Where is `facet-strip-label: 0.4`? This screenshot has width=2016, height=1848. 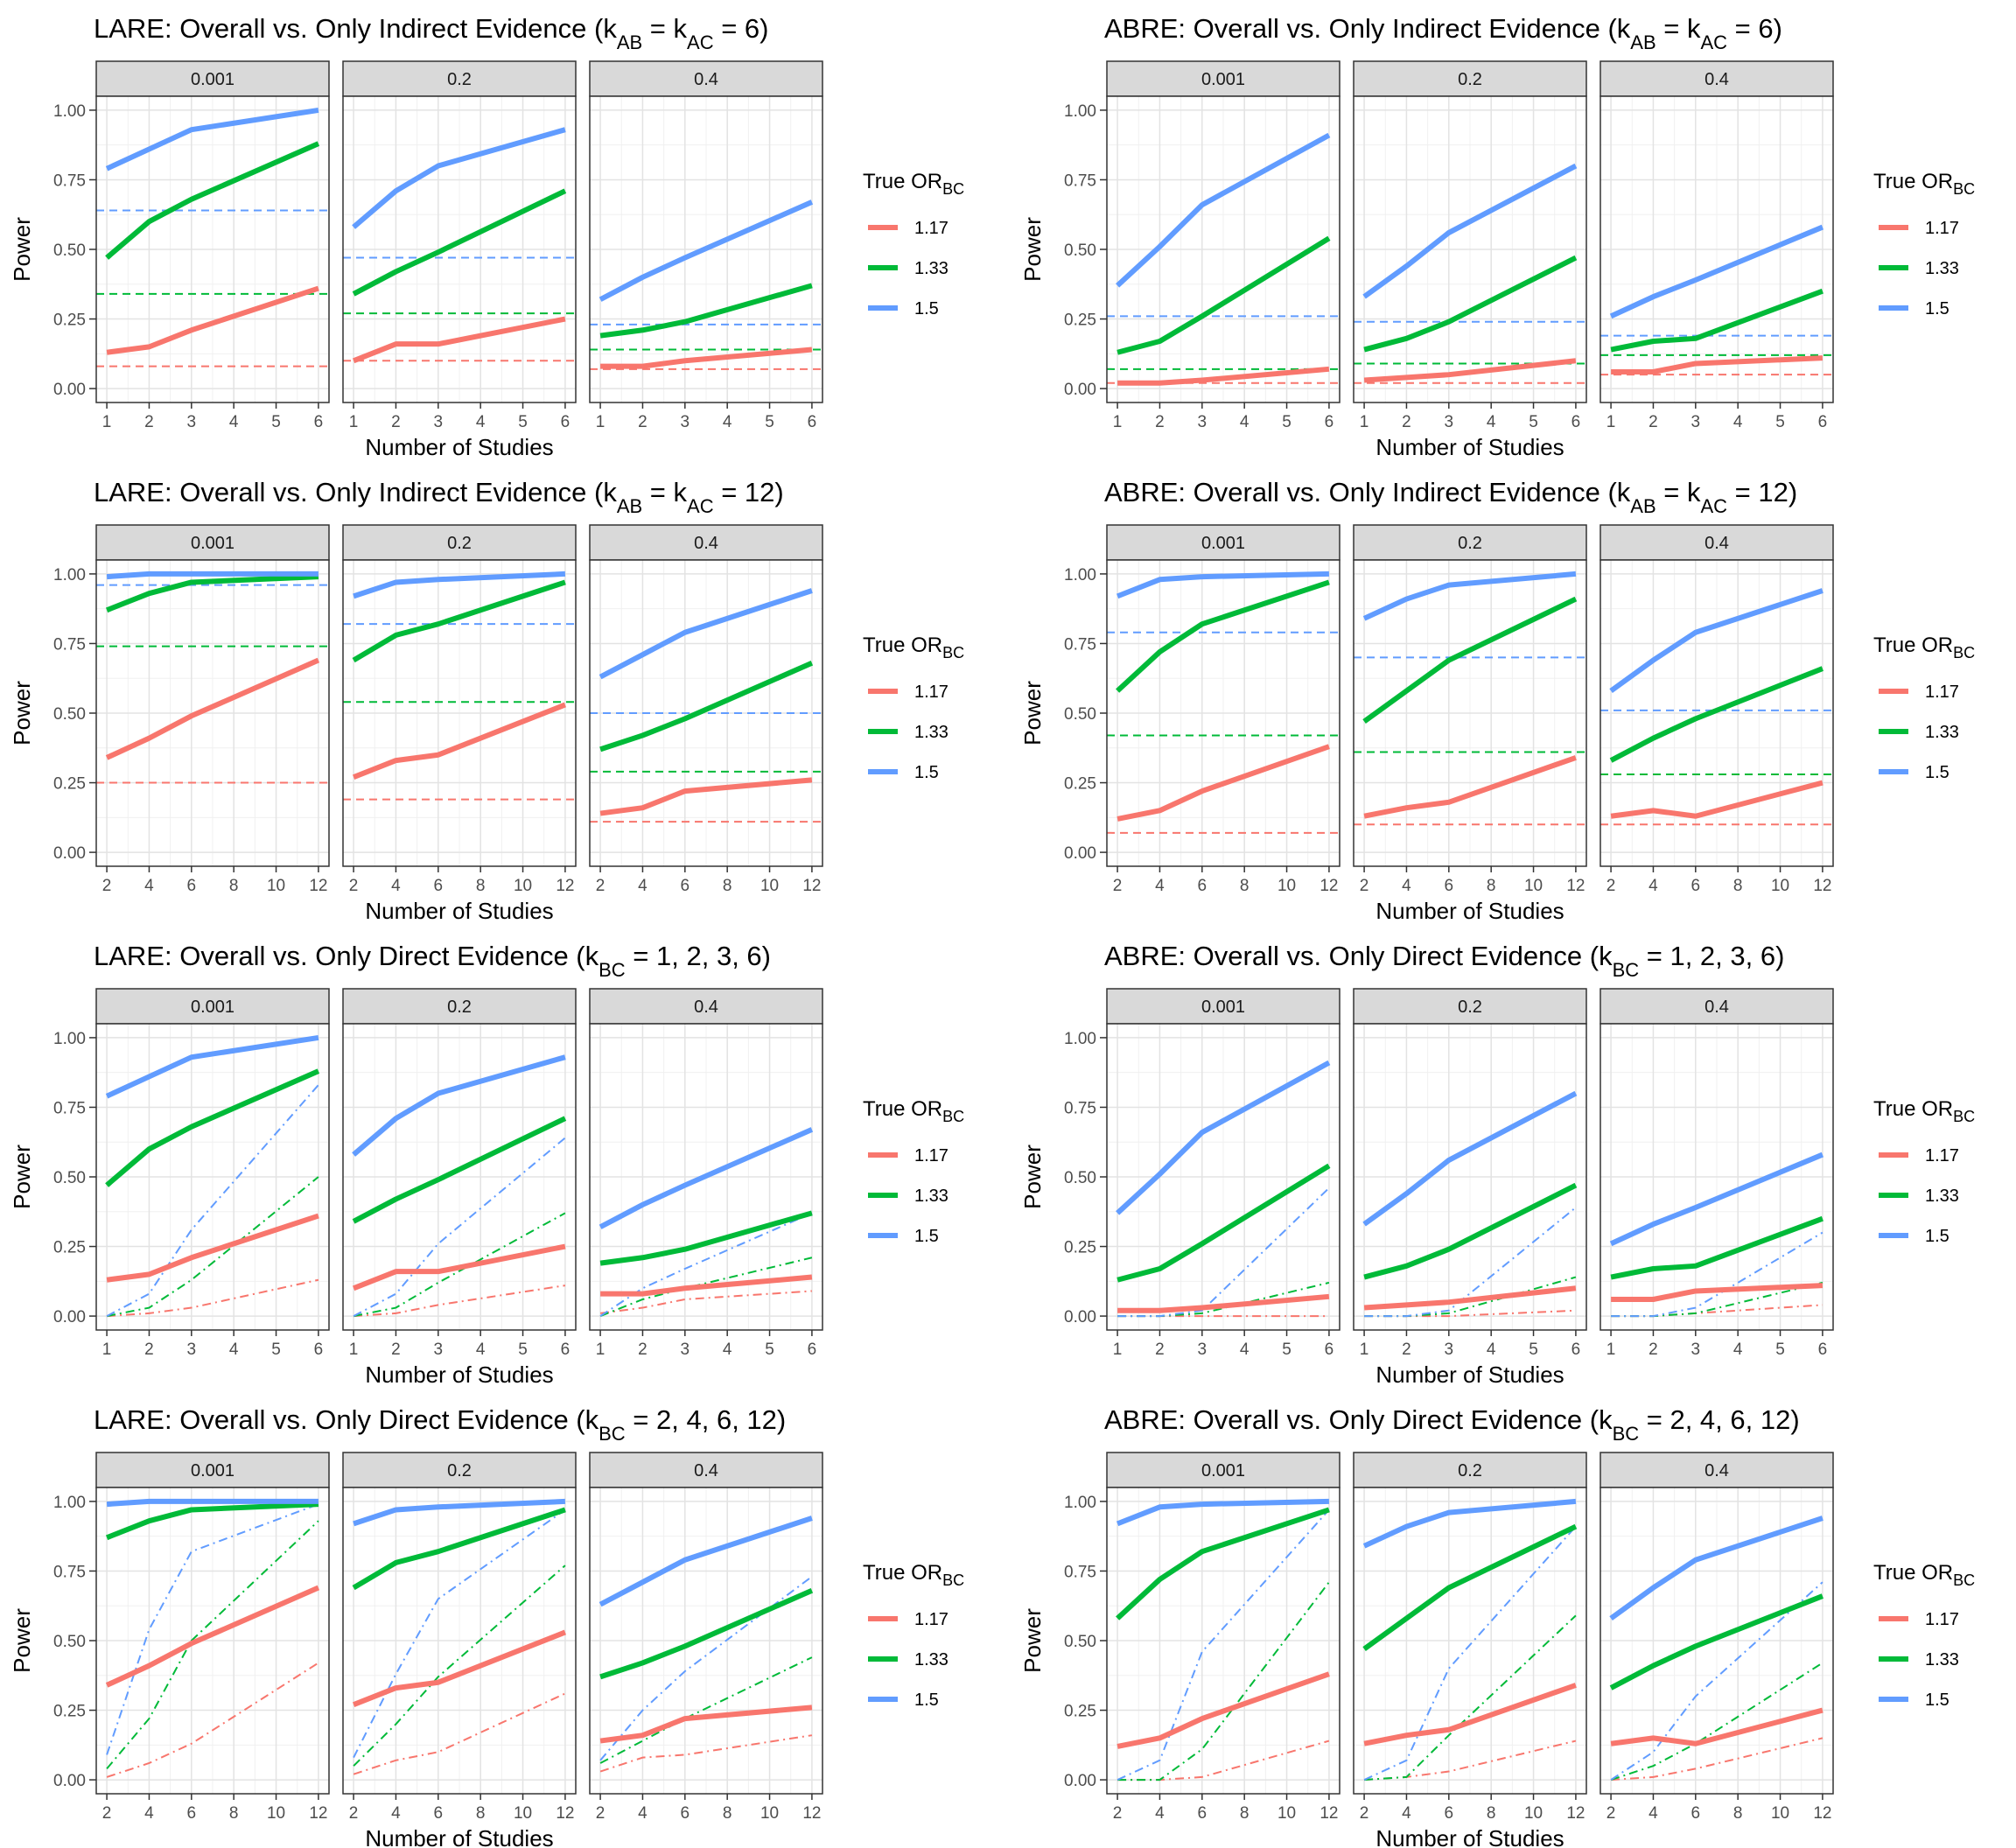
facet-strip-label: 0.4 is located at coordinates (1716, 1470).